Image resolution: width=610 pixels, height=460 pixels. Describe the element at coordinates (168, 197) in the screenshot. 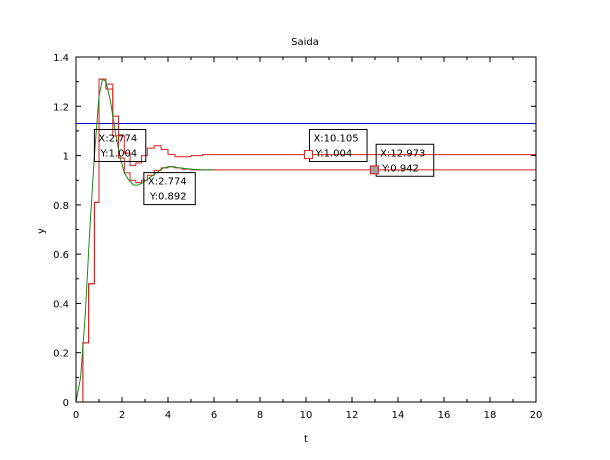

I see `datatip-y-label: Y:0.892` at that location.